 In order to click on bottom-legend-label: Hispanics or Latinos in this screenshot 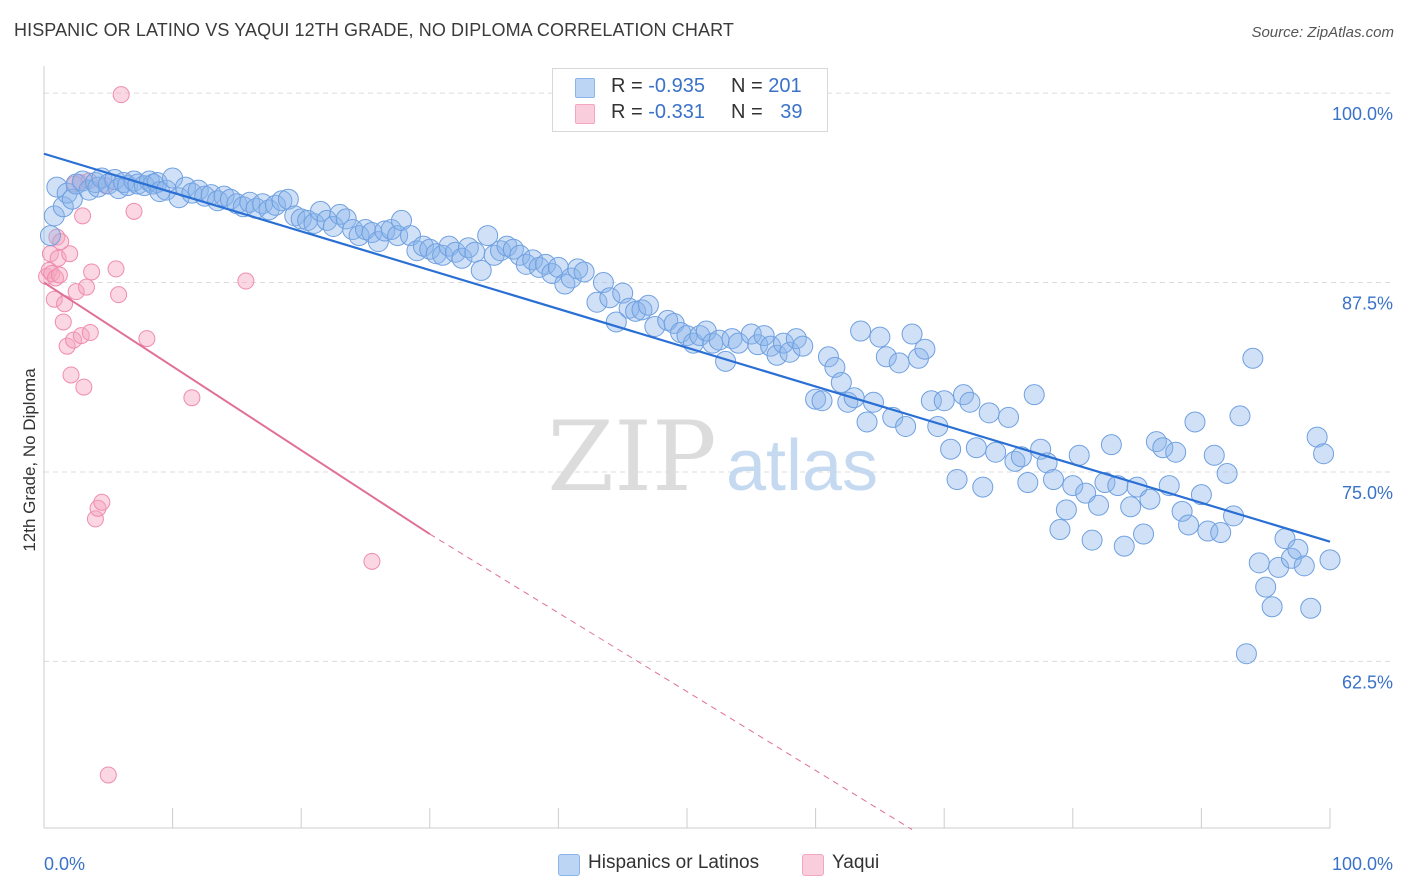, I will do `click(674, 862)`.